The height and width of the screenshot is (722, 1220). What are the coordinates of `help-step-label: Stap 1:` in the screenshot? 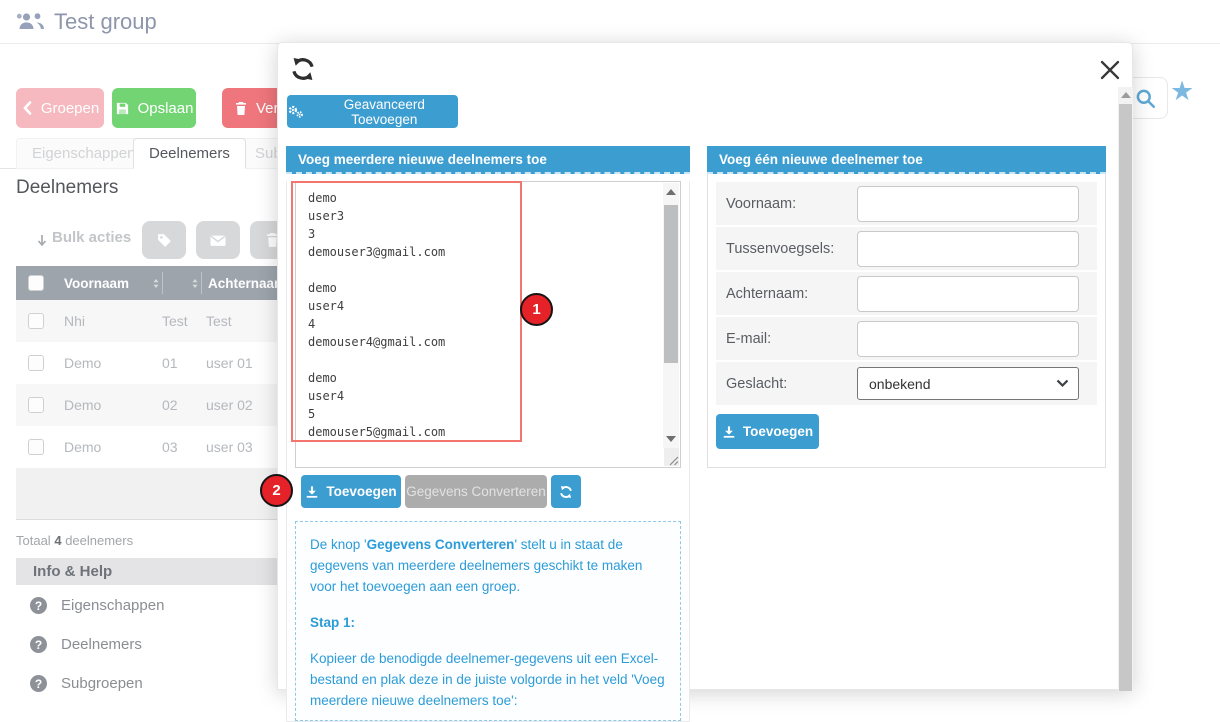 It's located at (333, 622).